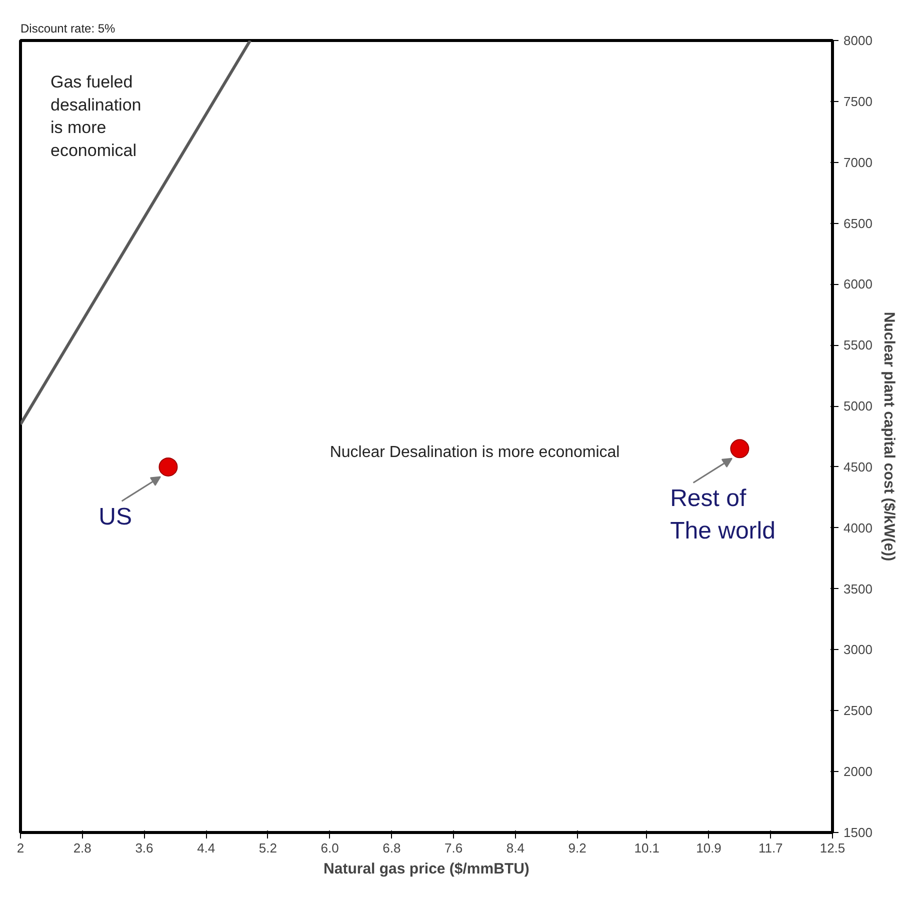 The image size is (921, 897). I want to click on x-tick-label: 9.2, so click(577, 848).